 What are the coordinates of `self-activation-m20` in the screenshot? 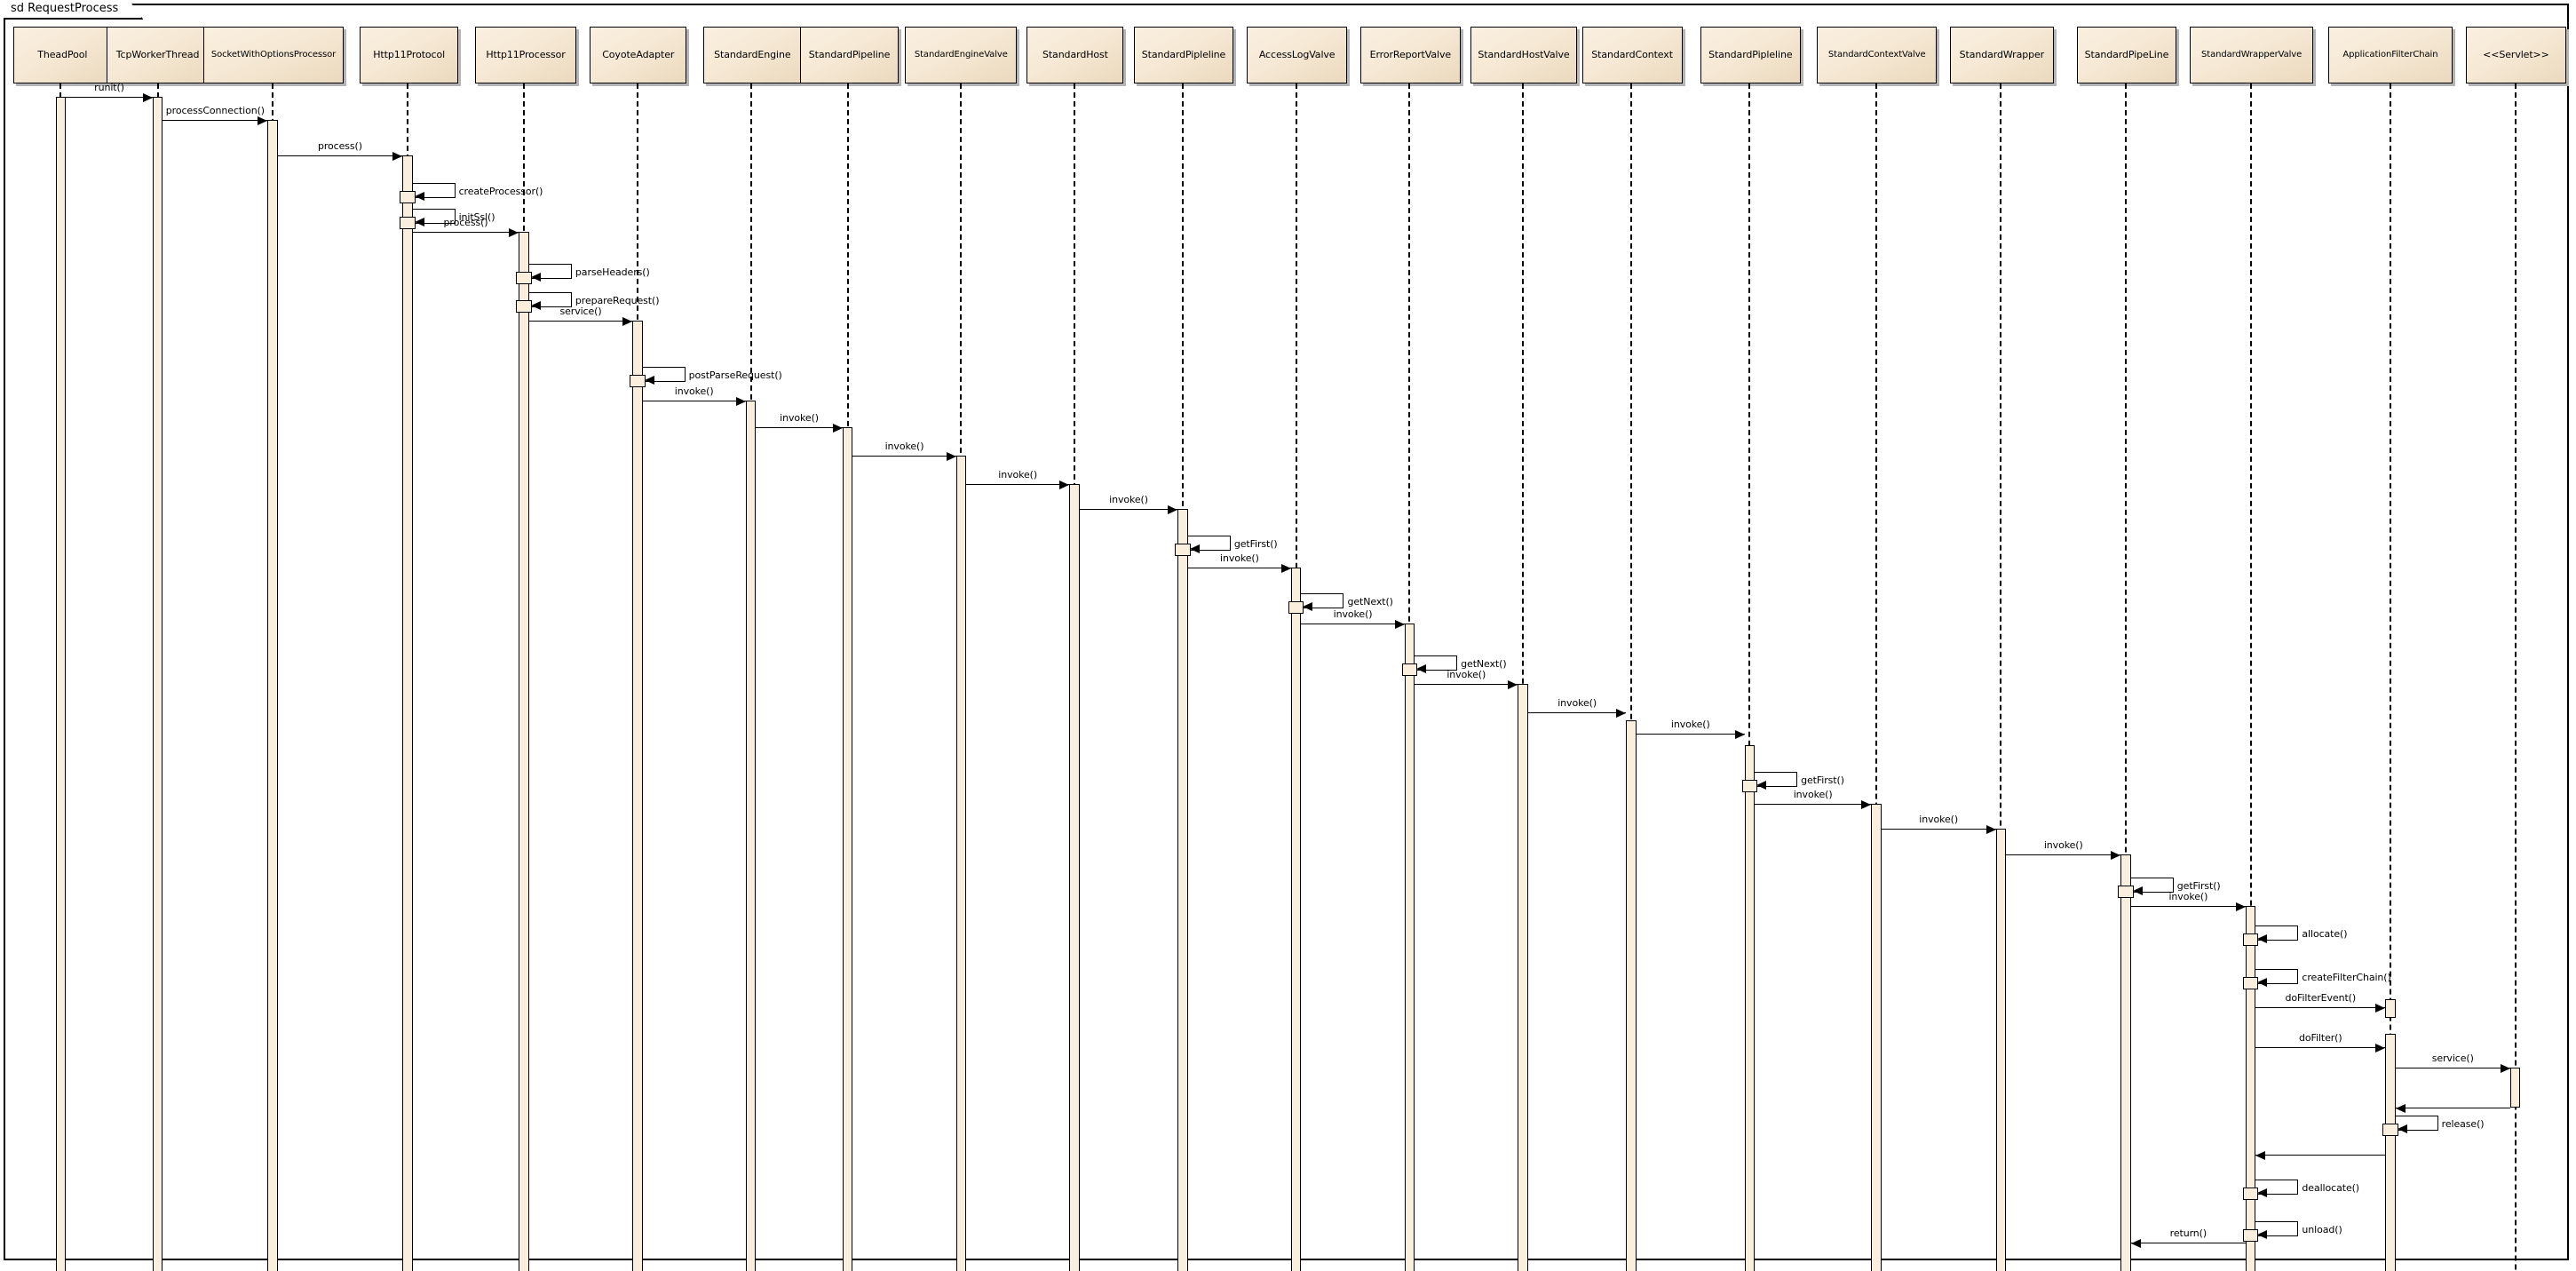 It's located at (1410, 670).